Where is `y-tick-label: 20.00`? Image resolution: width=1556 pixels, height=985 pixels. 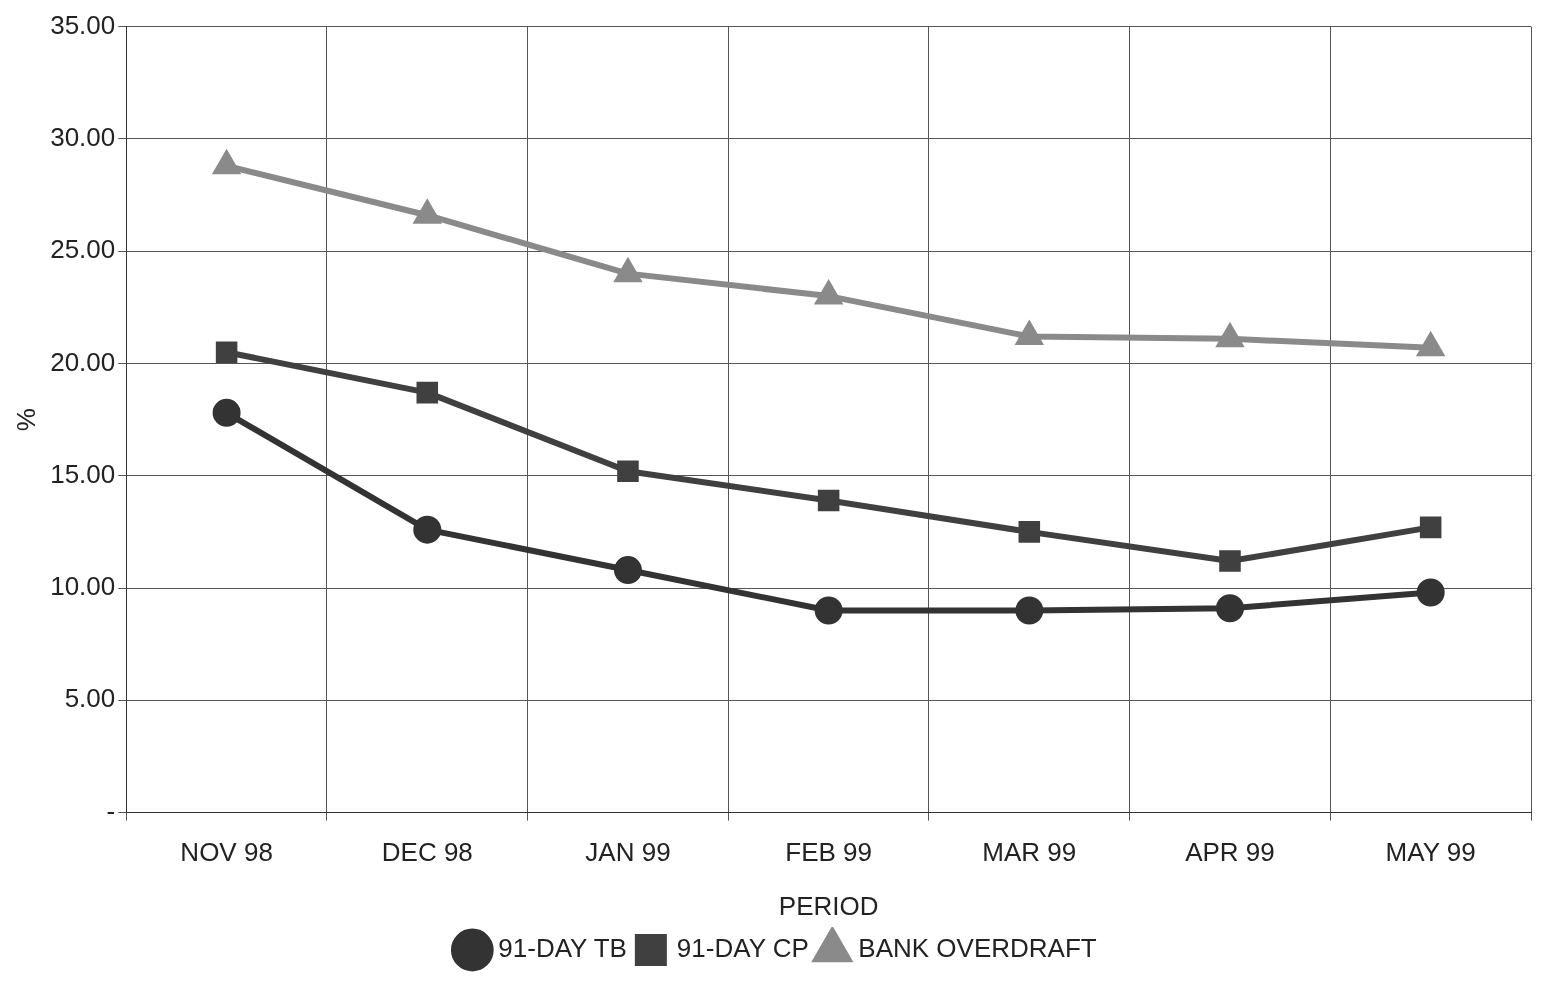
y-tick-label: 20.00 is located at coordinates (83, 361).